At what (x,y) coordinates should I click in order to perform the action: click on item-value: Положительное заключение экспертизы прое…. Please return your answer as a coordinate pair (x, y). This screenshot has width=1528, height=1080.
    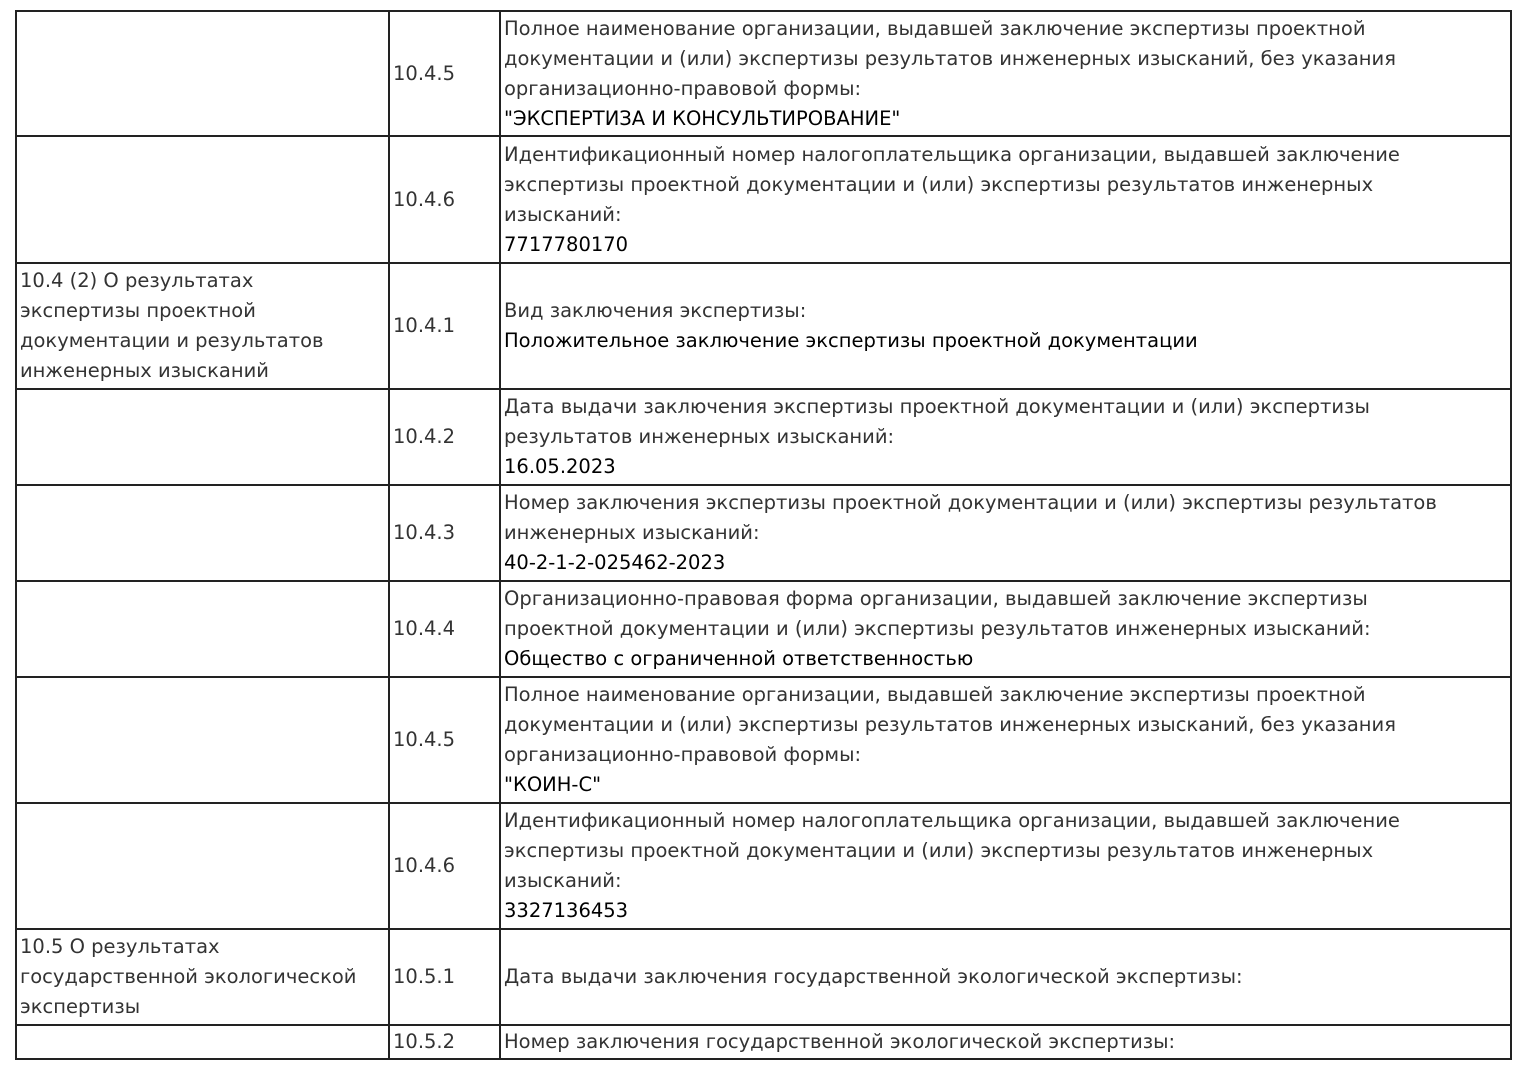
    Looking at the image, I should click on (851, 340).